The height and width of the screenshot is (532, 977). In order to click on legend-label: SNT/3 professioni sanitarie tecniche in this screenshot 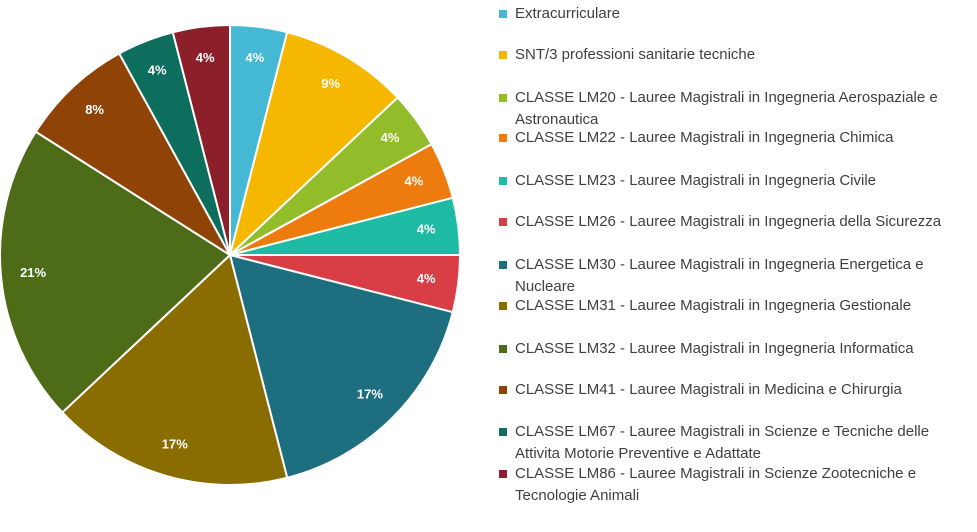, I will do `click(635, 54)`.